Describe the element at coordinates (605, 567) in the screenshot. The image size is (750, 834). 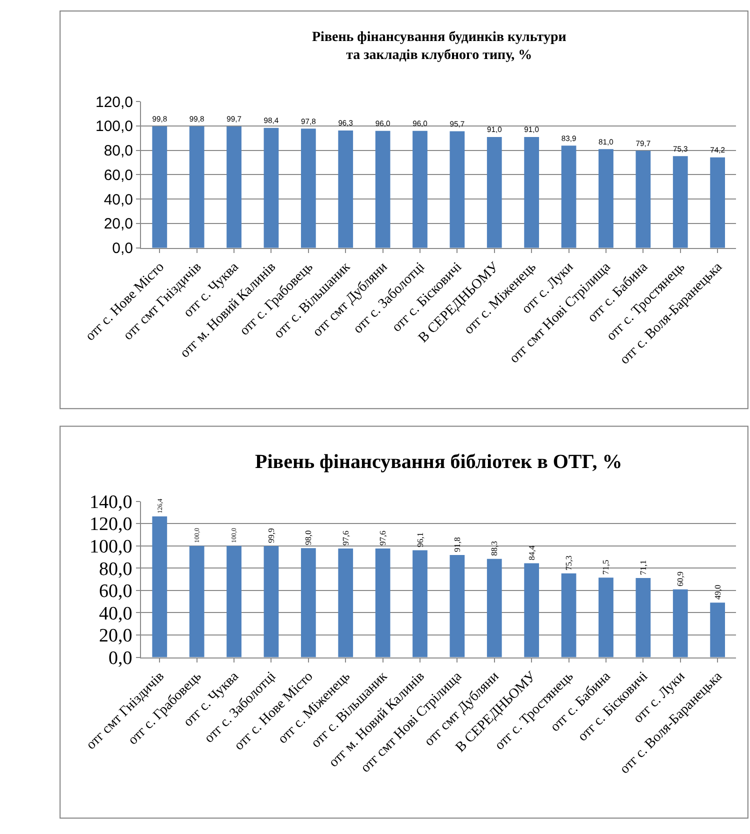
I see `data-label: 71,5` at that location.